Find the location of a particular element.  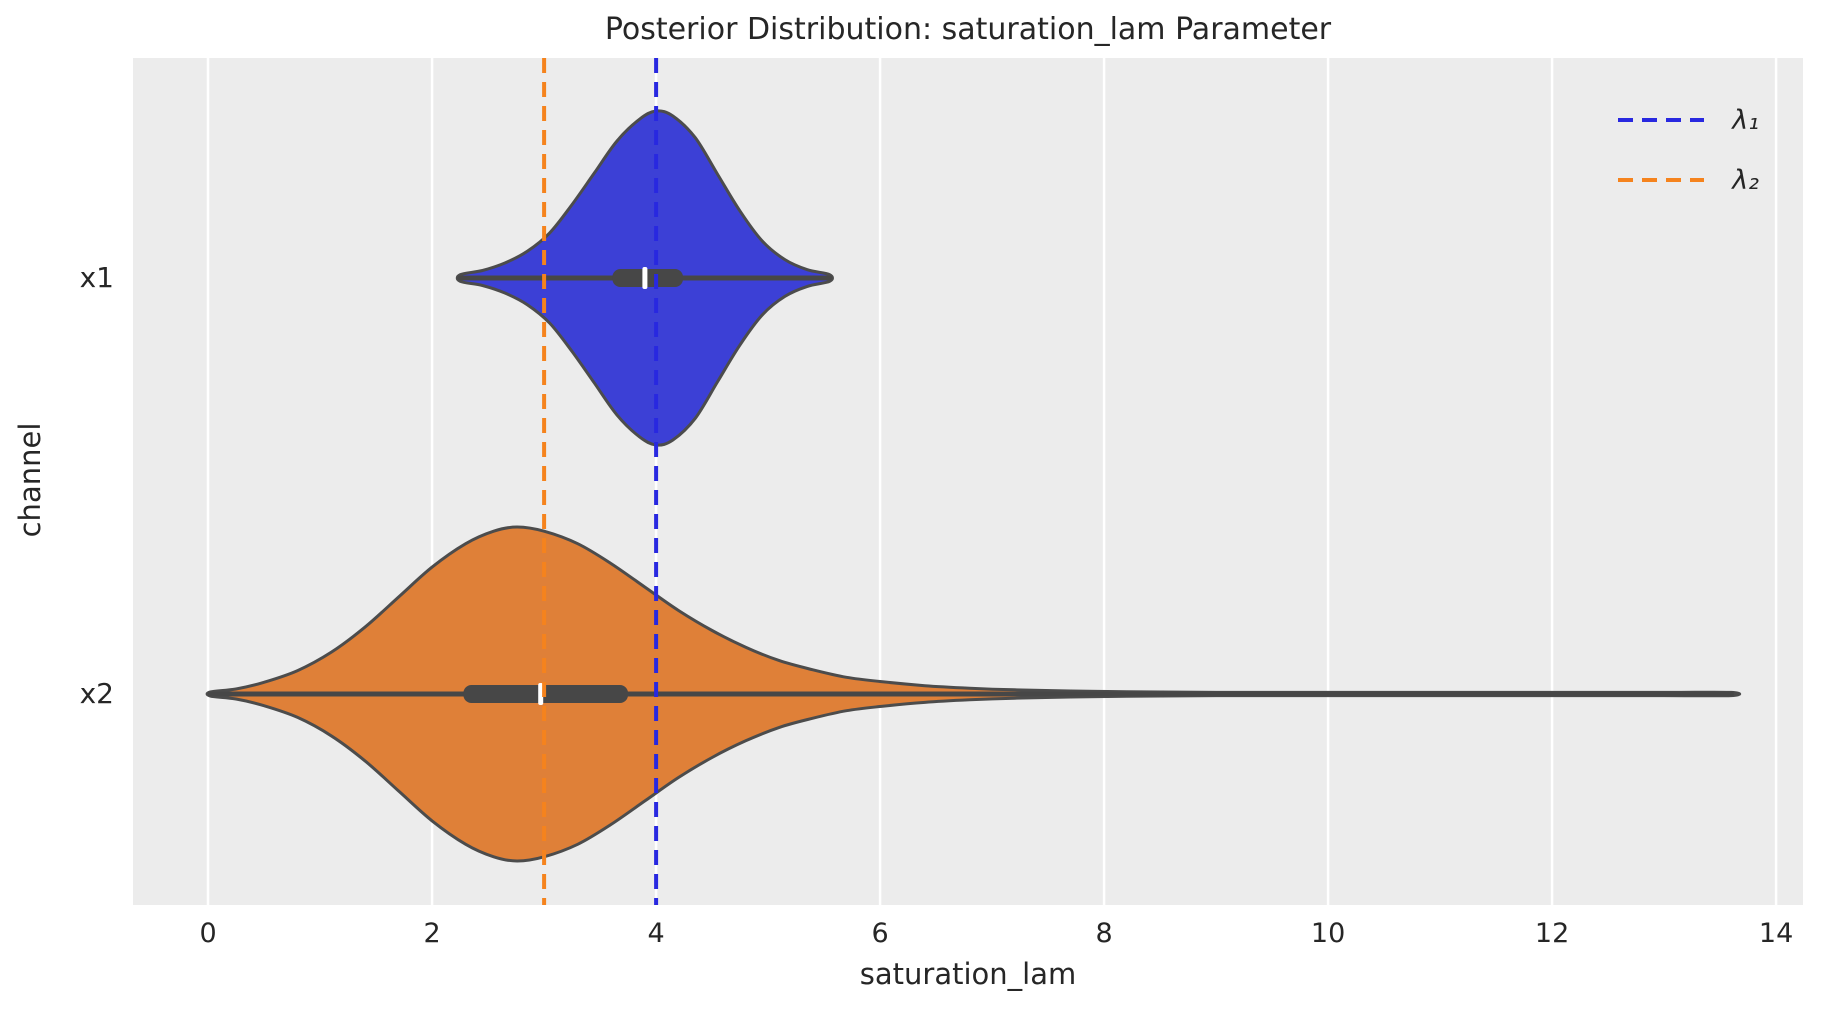

legend-item-lambda2: λ₂ is located at coordinates (1688, 180).